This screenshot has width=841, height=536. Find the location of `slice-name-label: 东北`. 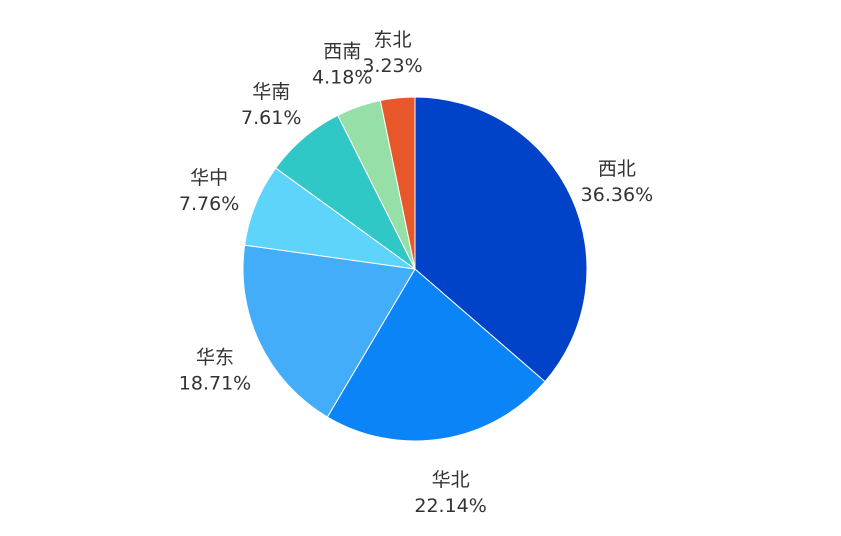

slice-name-label: 东北 is located at coordinates (392, 40).